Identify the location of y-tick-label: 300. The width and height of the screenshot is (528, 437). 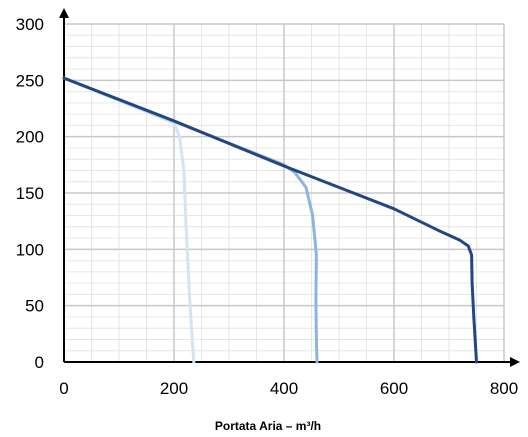
(30, 24).